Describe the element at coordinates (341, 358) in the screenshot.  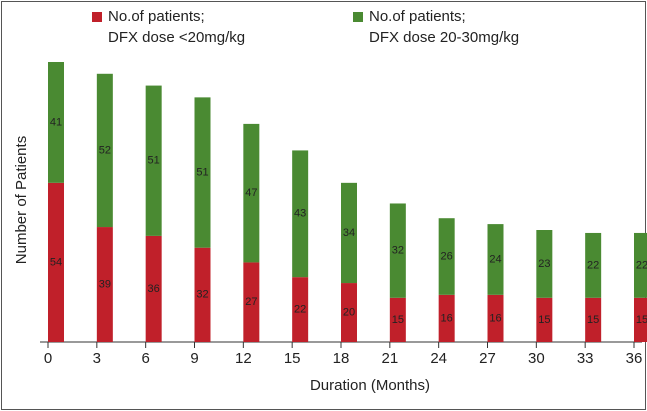
I see `x-tick-label: 18` at that location.